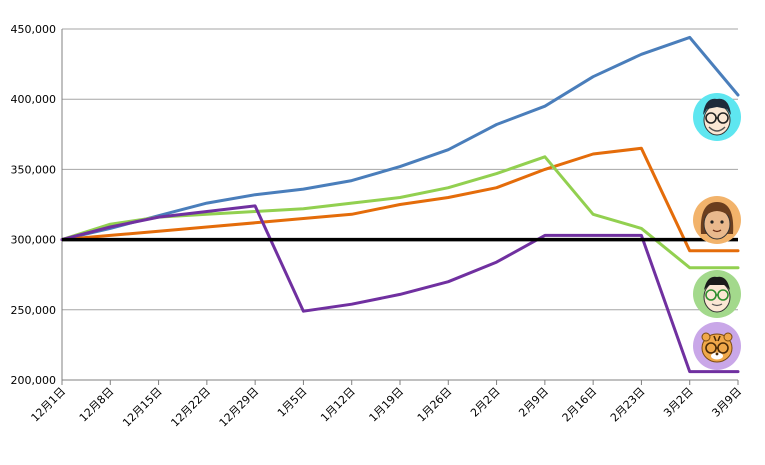  Describe the element at coordinates (717, 220) in the screenshot. I see `woman-brown-hair-icon` at that location.